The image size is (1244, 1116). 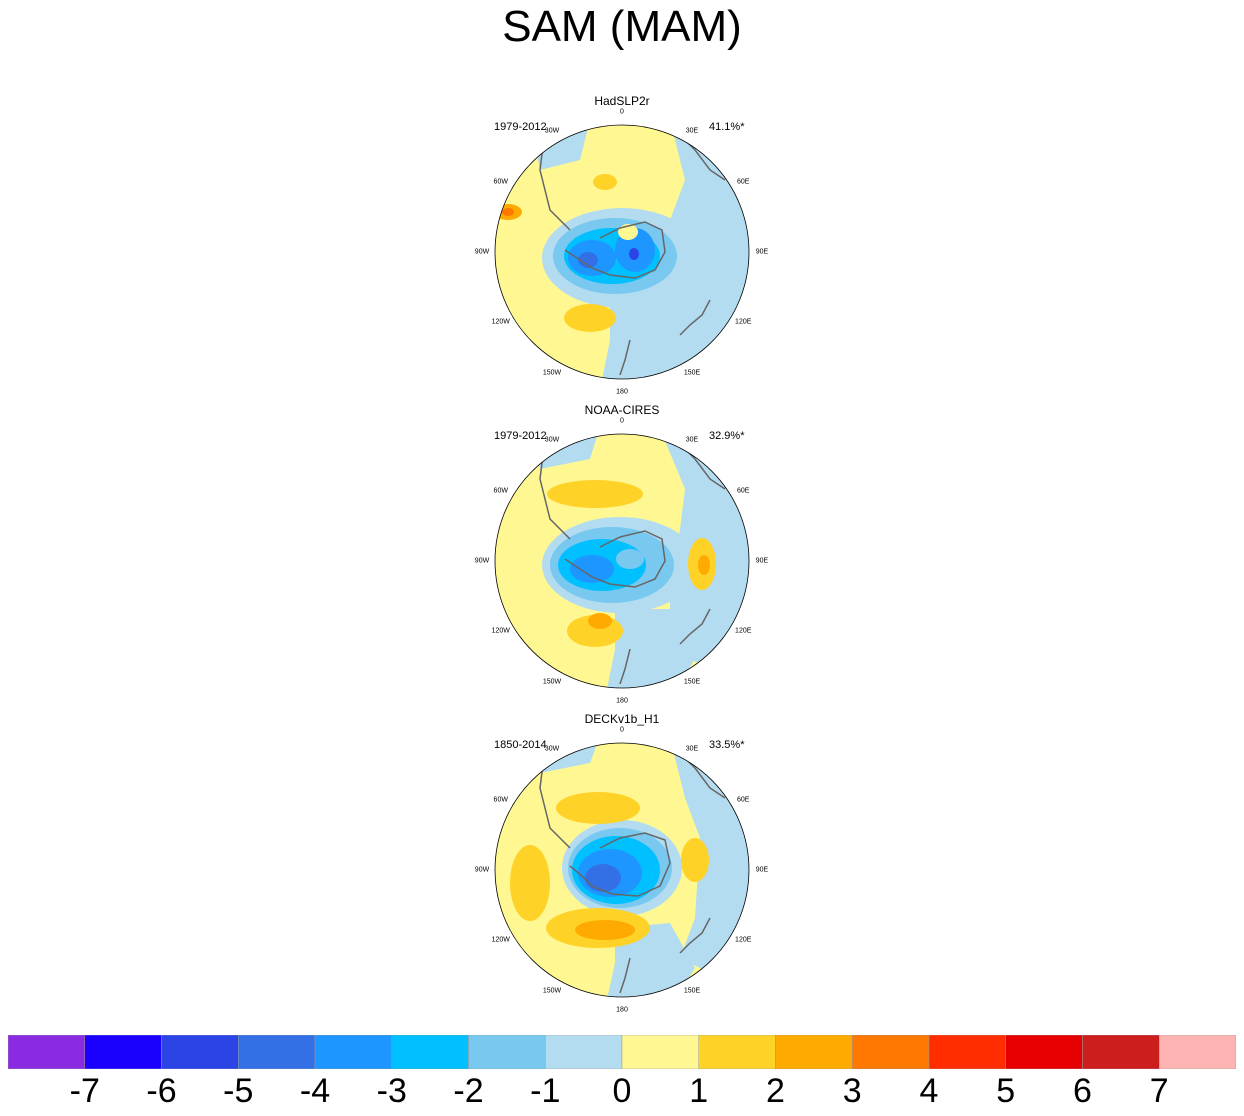 What do you see at coordinates (238, 1091) in the screenshot?
I see `colorbar-tick: -5` at bounding box center [238, 1091].